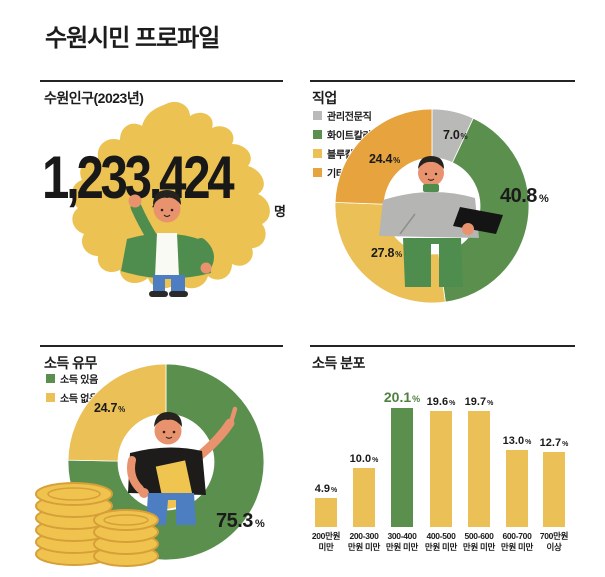  I want to click on legend-label: 관리전문직, so click(349, 117).